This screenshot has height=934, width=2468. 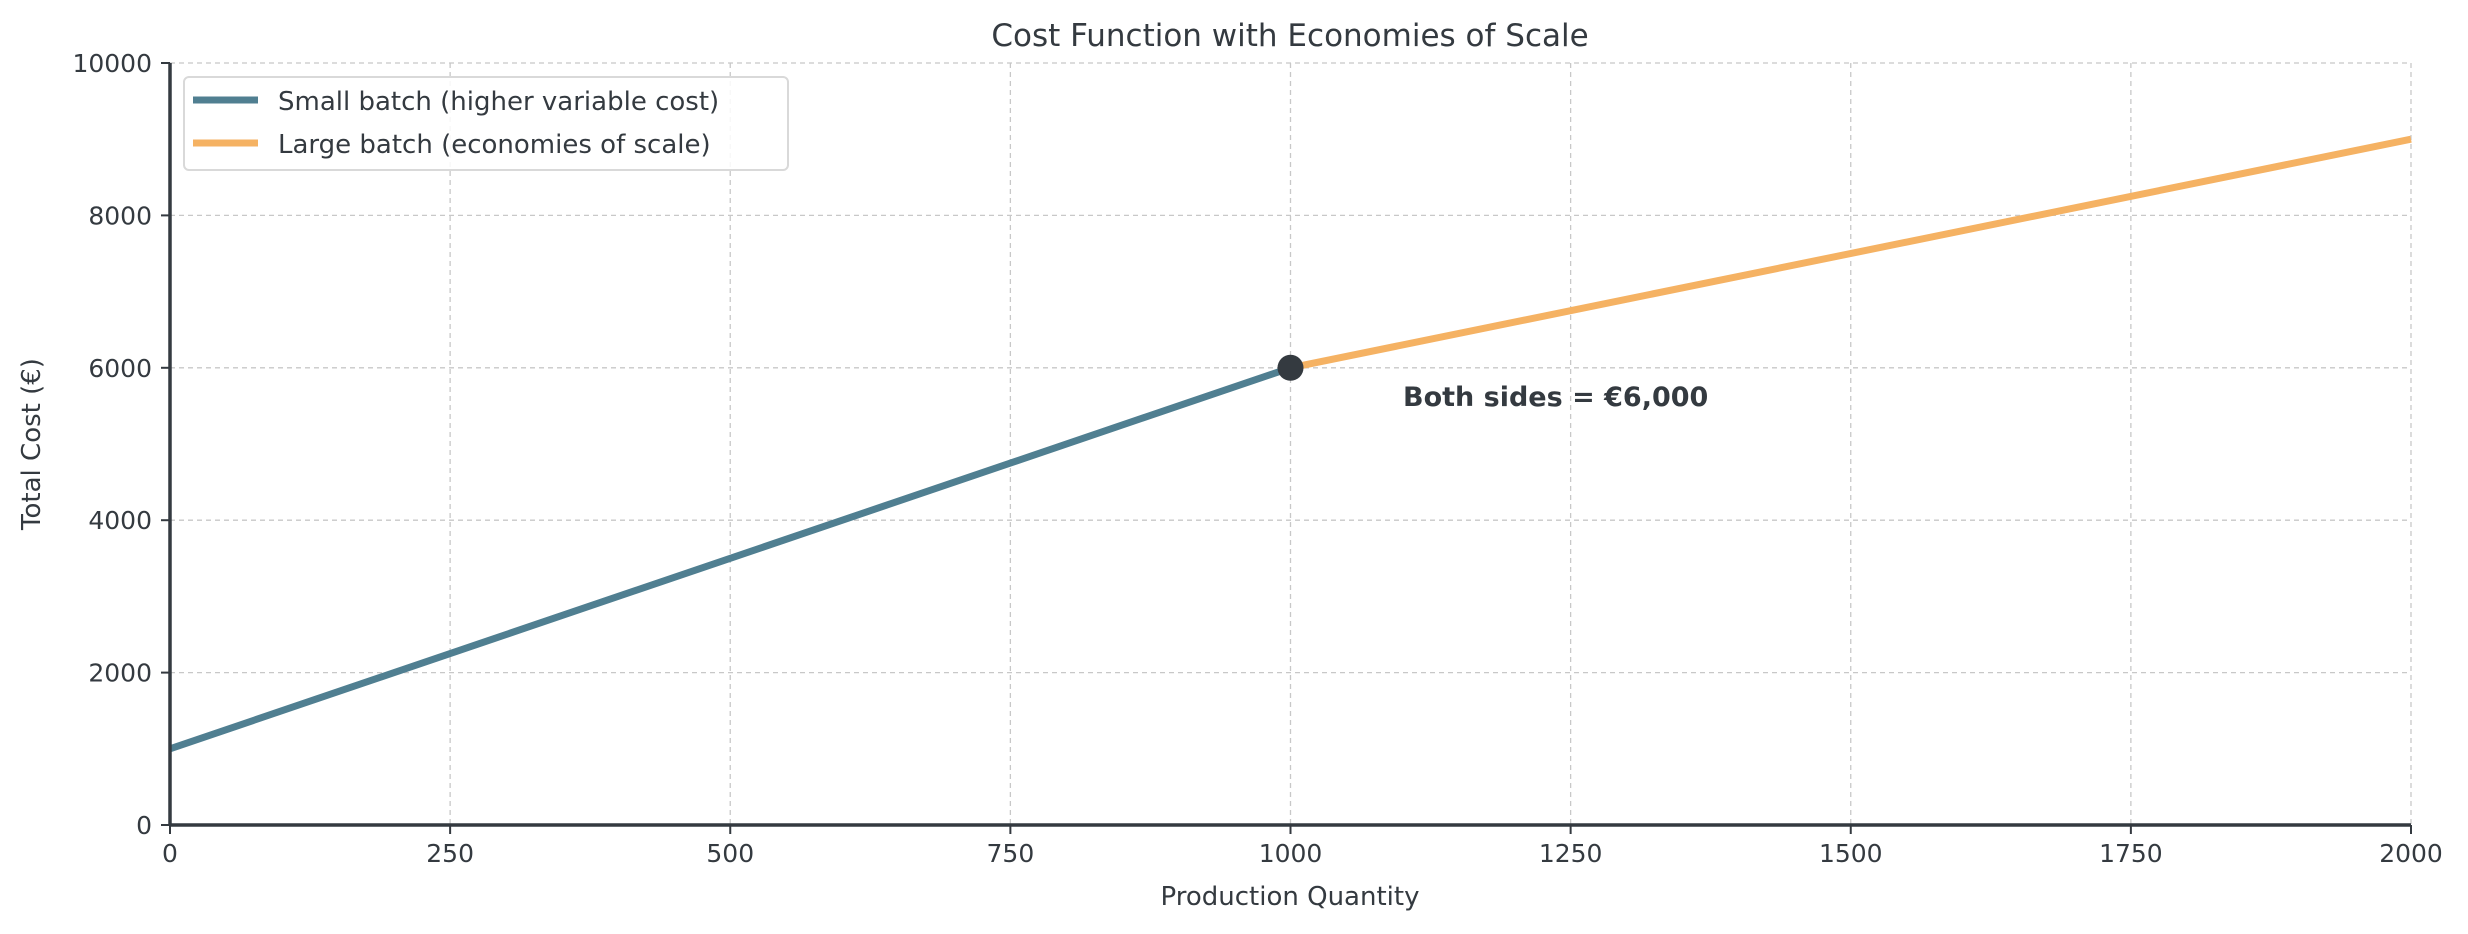 What do you see at coordinates (1571, 853) in the screenshot?
I see `x-tick-label: 1250` at bounding box center [1571, 853].